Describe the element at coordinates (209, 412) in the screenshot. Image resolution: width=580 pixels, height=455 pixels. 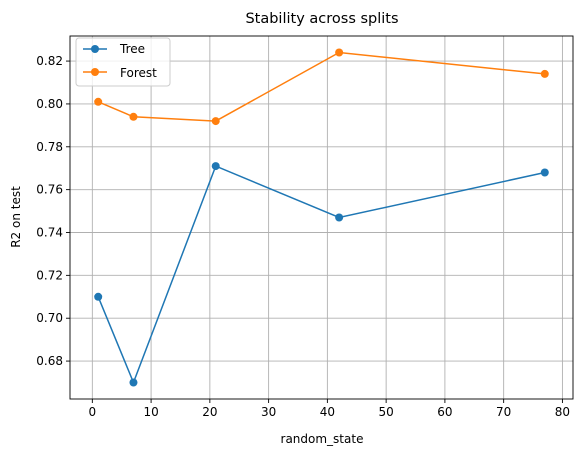
I see `x-tick-label: 20` at that location.